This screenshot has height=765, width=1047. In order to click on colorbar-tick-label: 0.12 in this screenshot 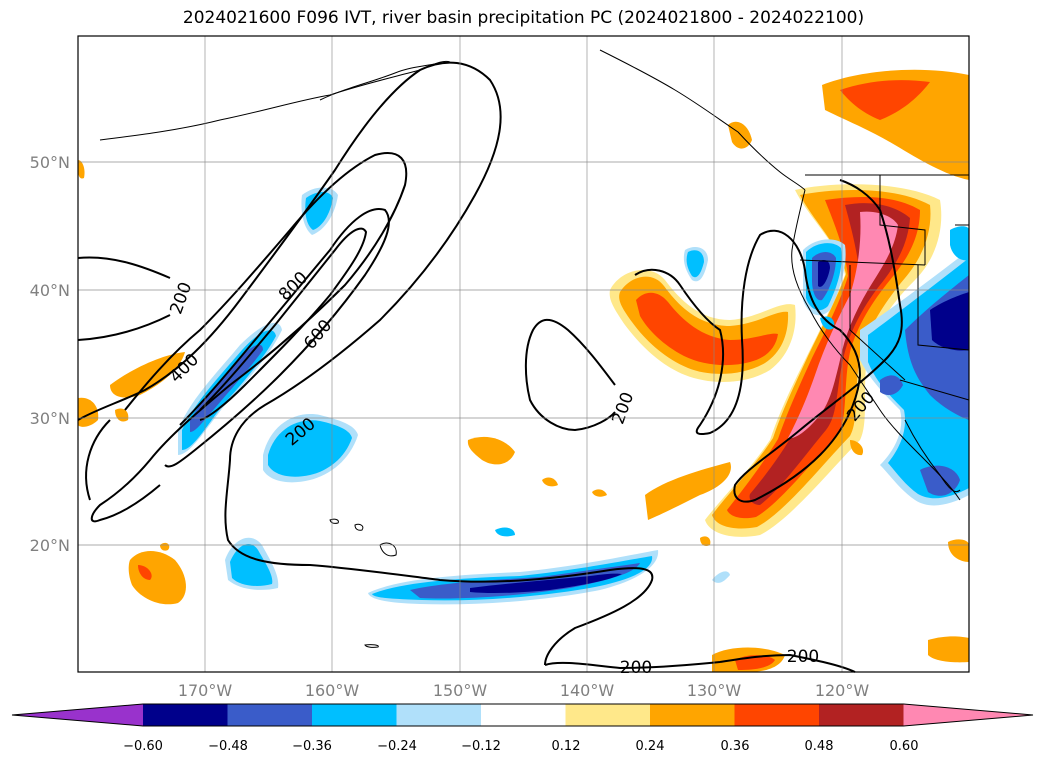, I will do `click(566, 746)`.